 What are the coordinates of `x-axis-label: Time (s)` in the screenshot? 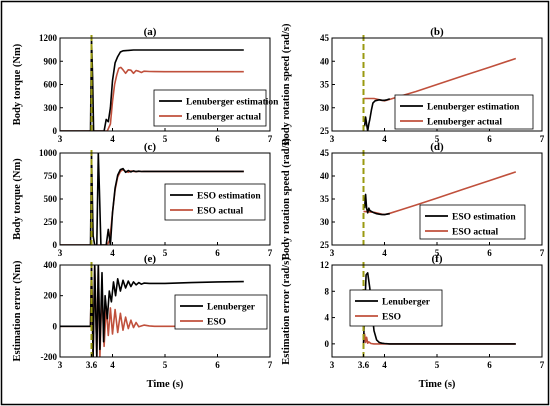 It's located at (437, 384).